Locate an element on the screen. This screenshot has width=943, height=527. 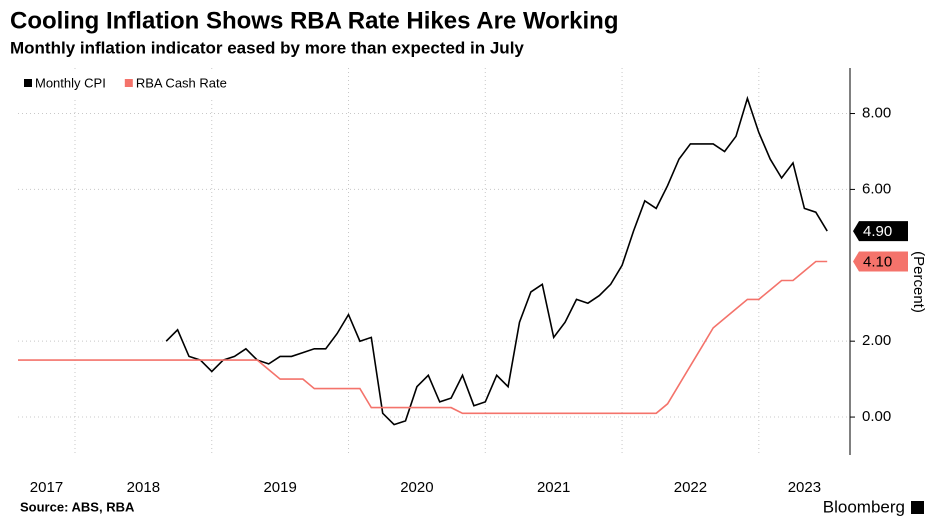
x-tick-label: 2017 is located at coordinates (46, 487).